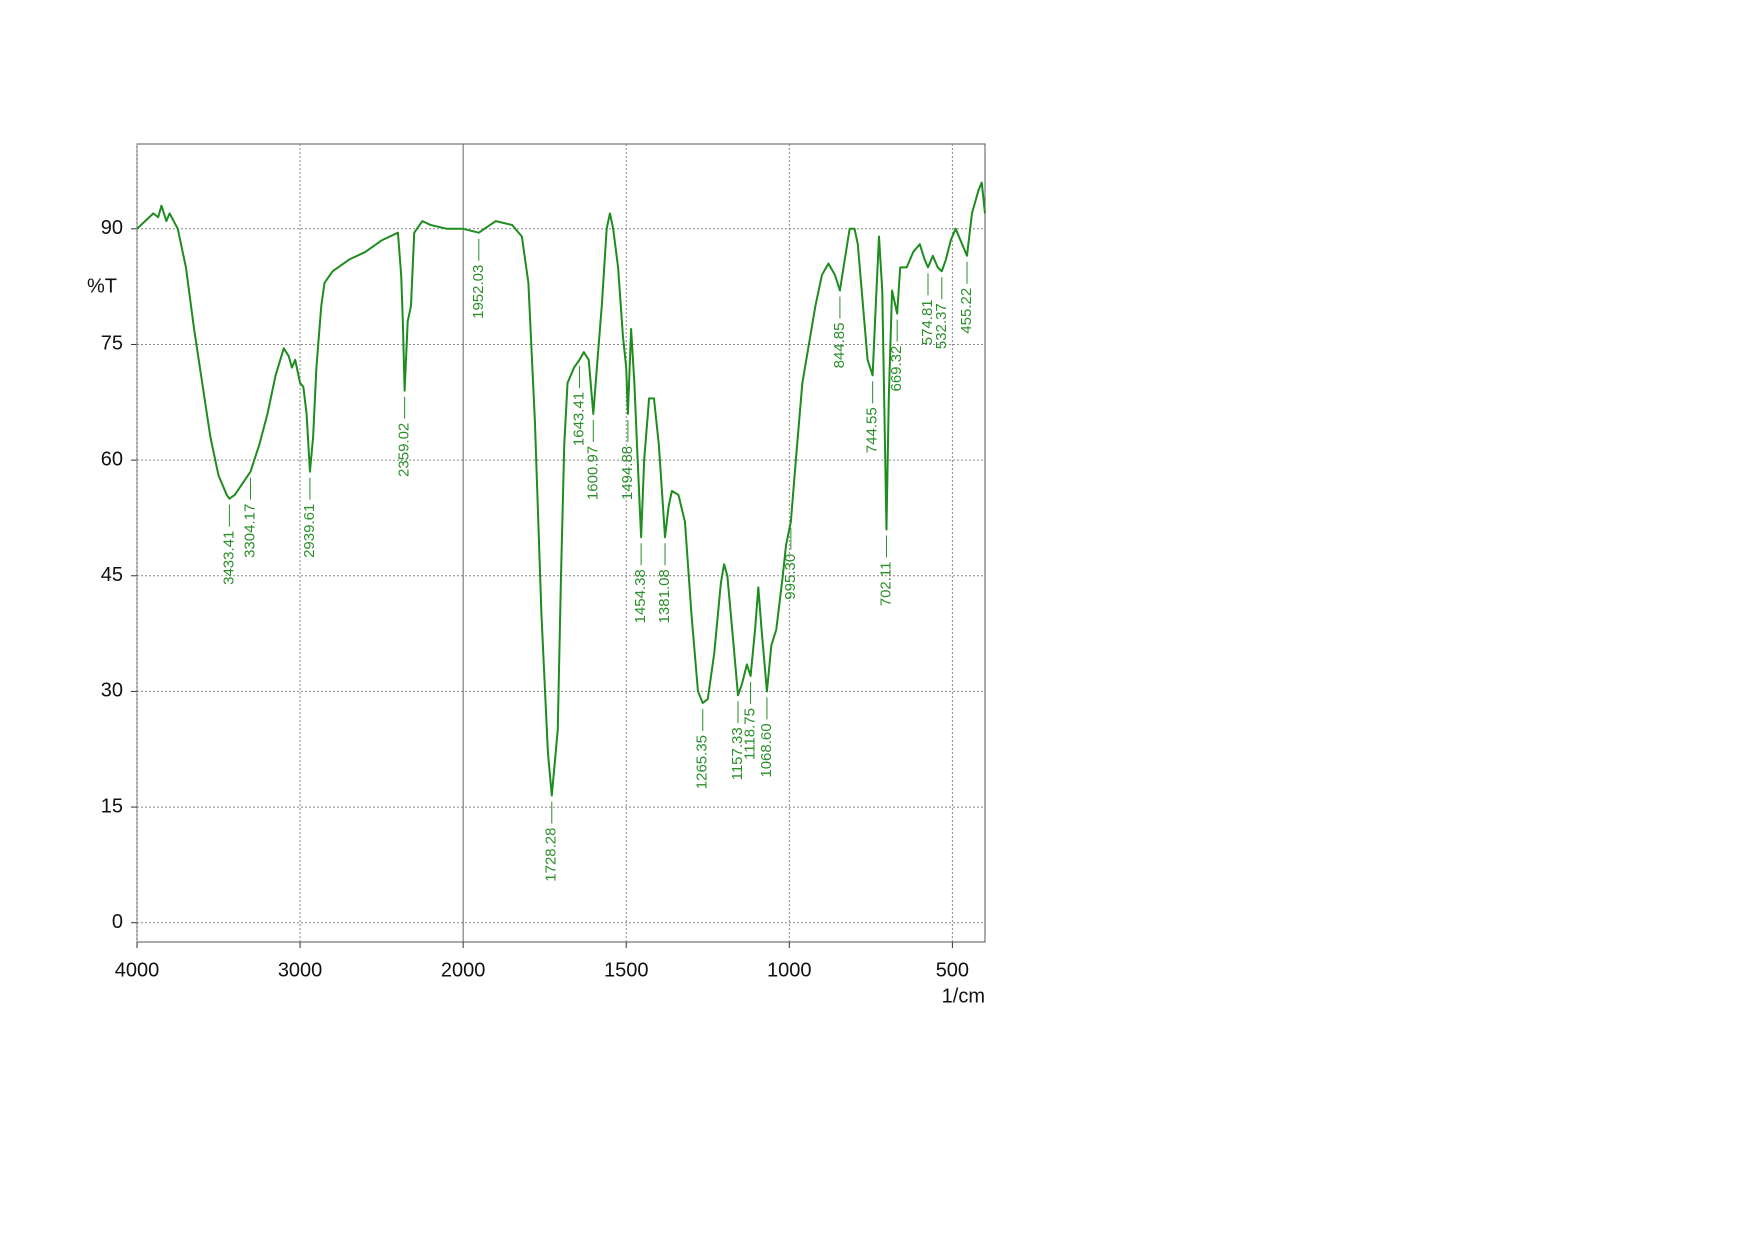  I want to click on x-tick-label: 3000, so click(300, 970).